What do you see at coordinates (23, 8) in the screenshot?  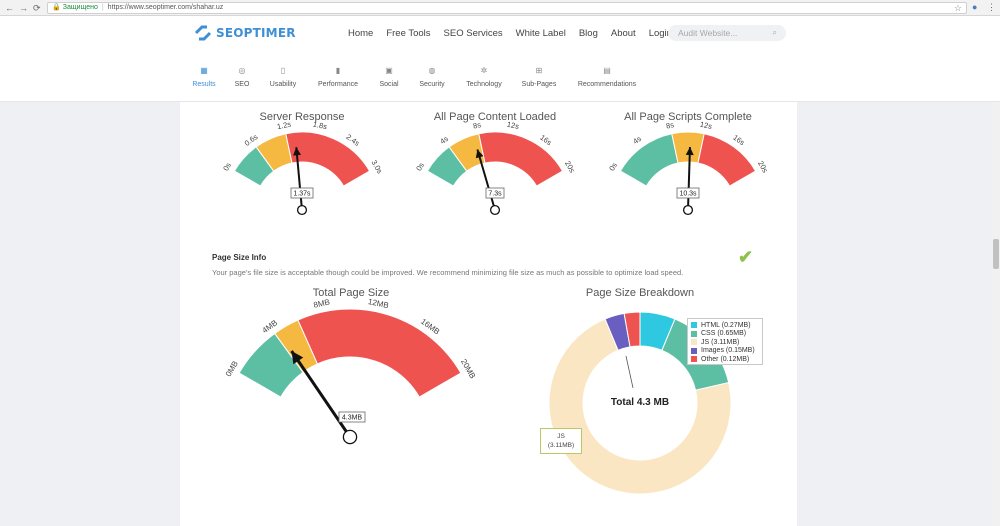 I see `forward-icon: →` at bounding box center [23, 8].